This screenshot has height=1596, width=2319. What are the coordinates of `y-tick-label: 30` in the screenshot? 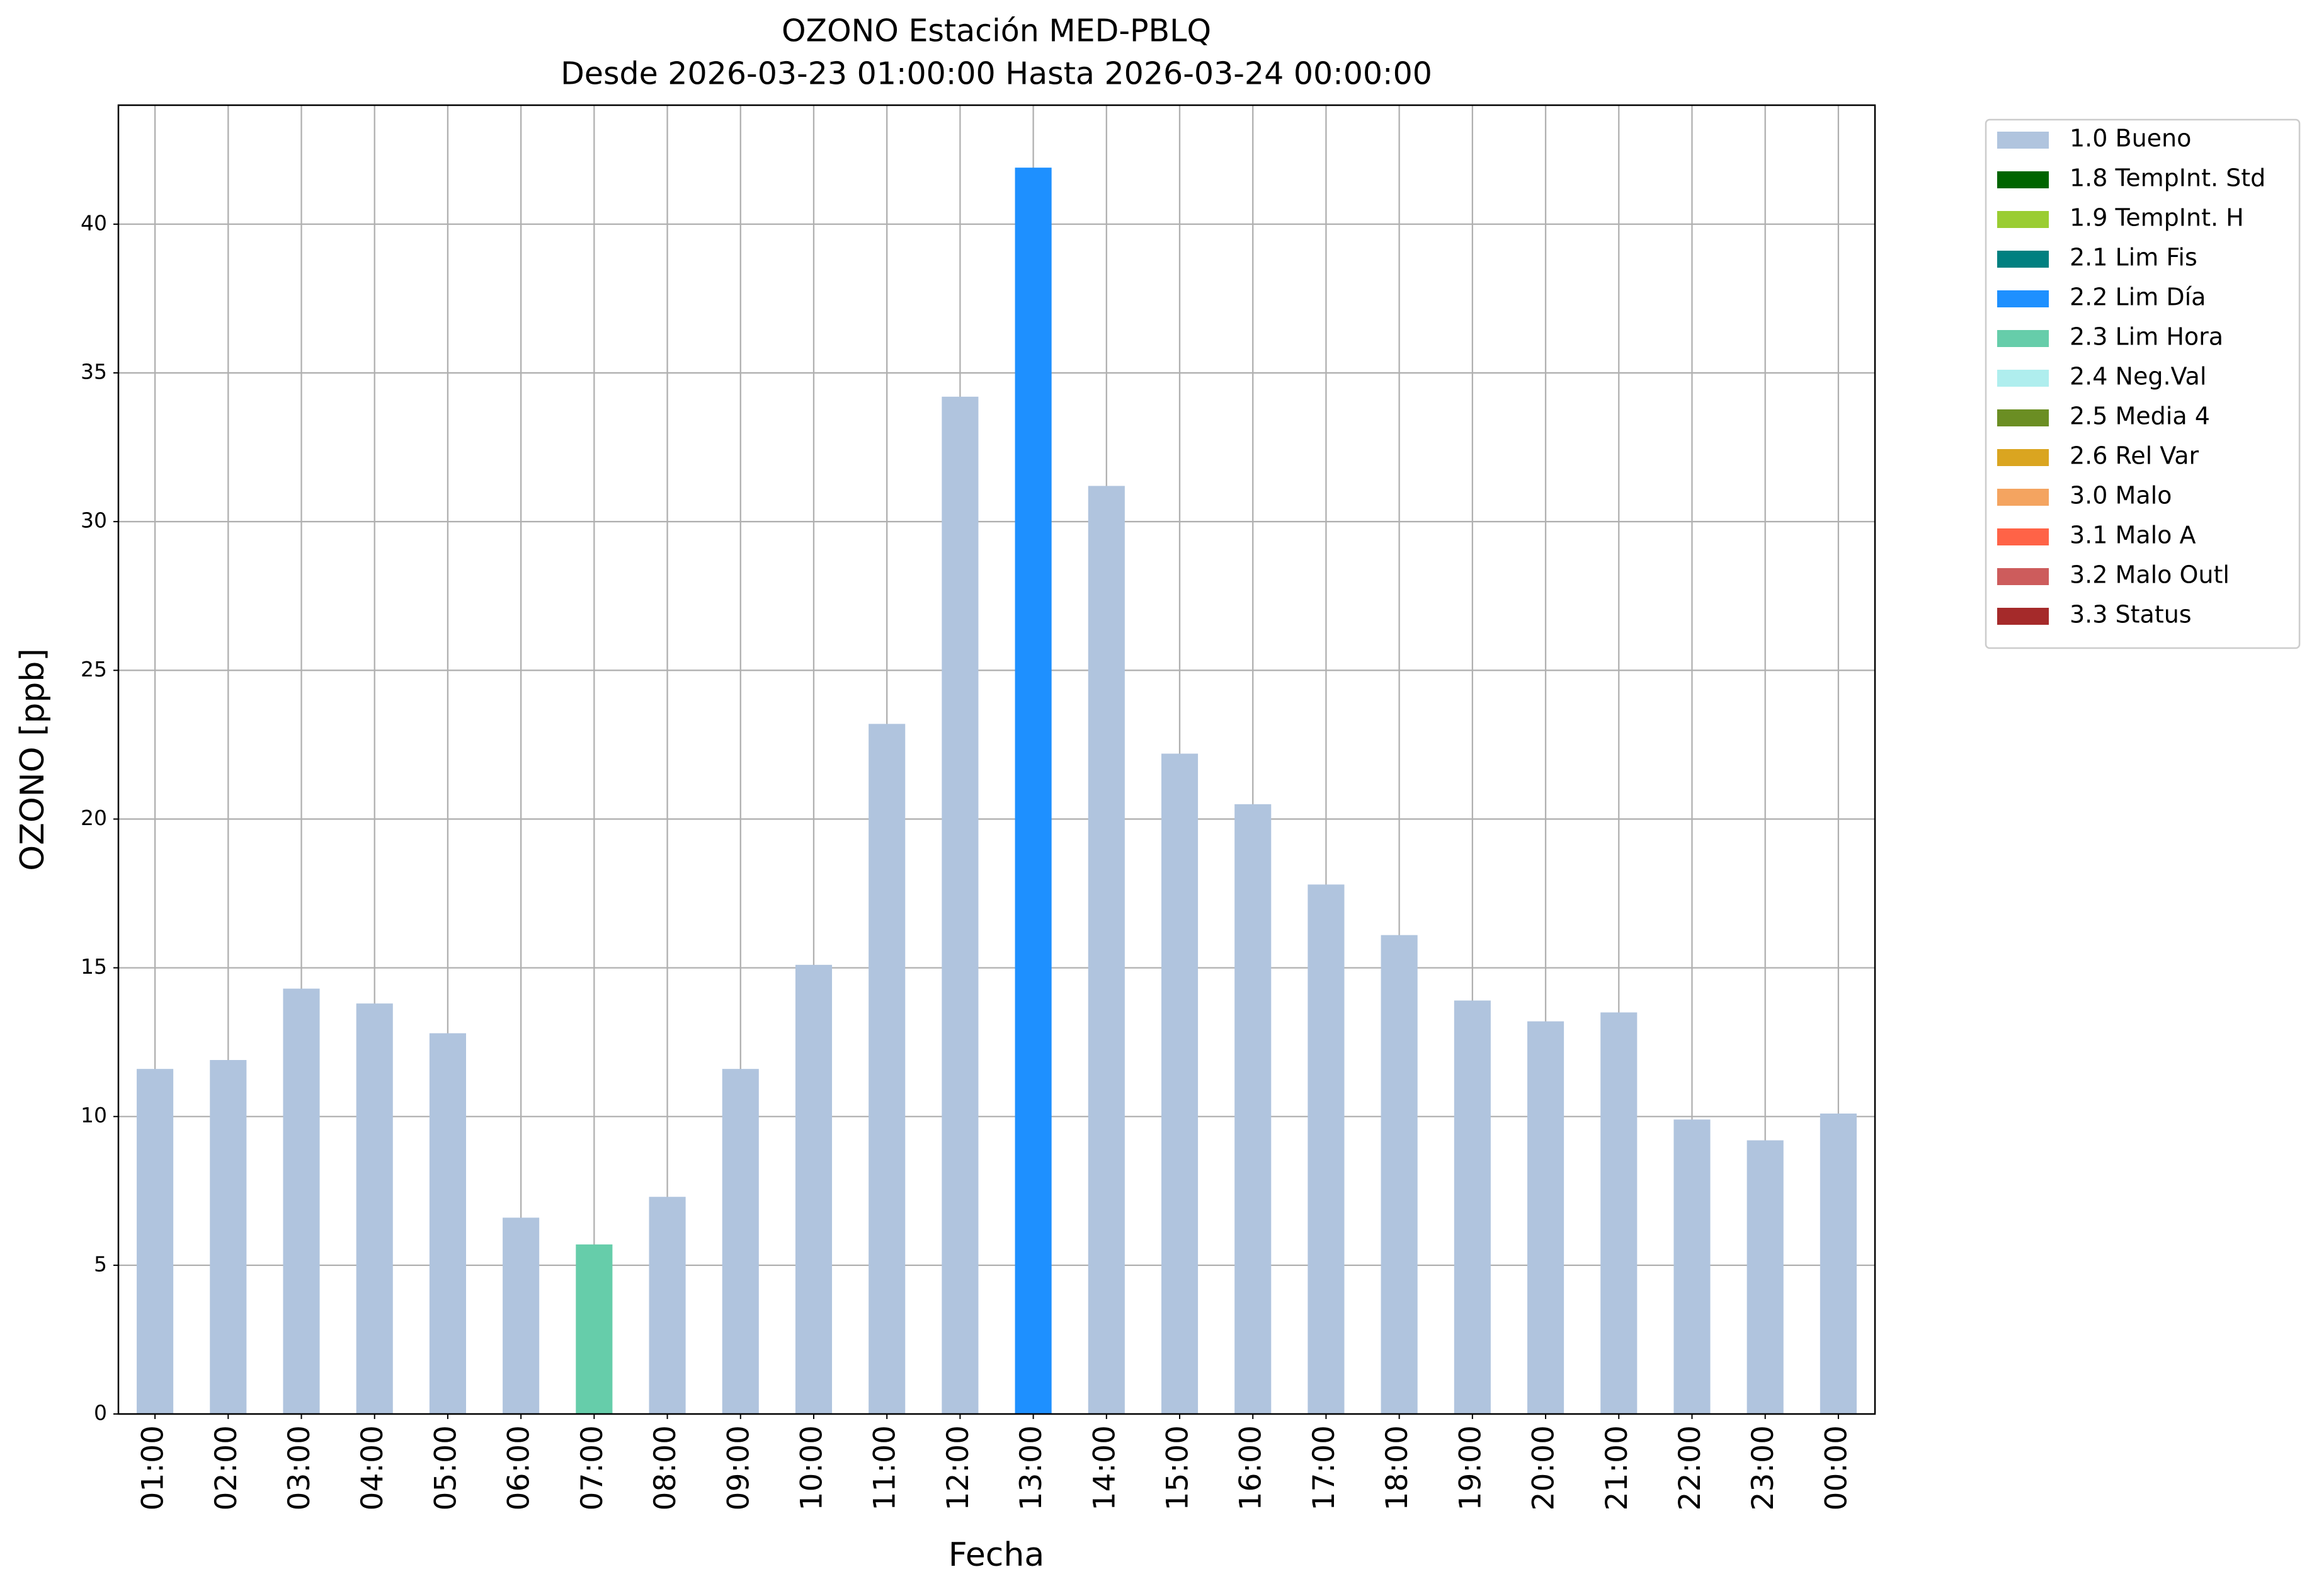 It's located at (94, 520).